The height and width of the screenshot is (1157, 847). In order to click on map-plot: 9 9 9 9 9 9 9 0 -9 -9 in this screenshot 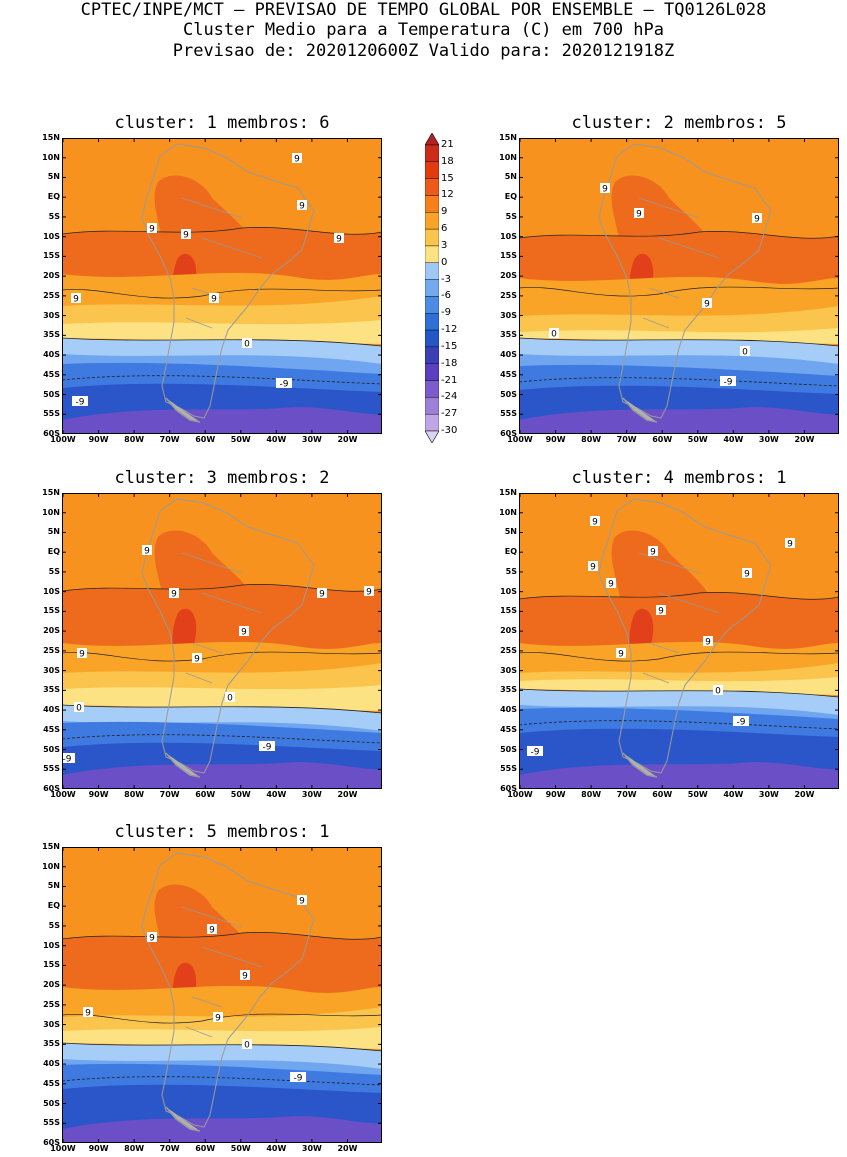, I will do `click(222, 286)`.